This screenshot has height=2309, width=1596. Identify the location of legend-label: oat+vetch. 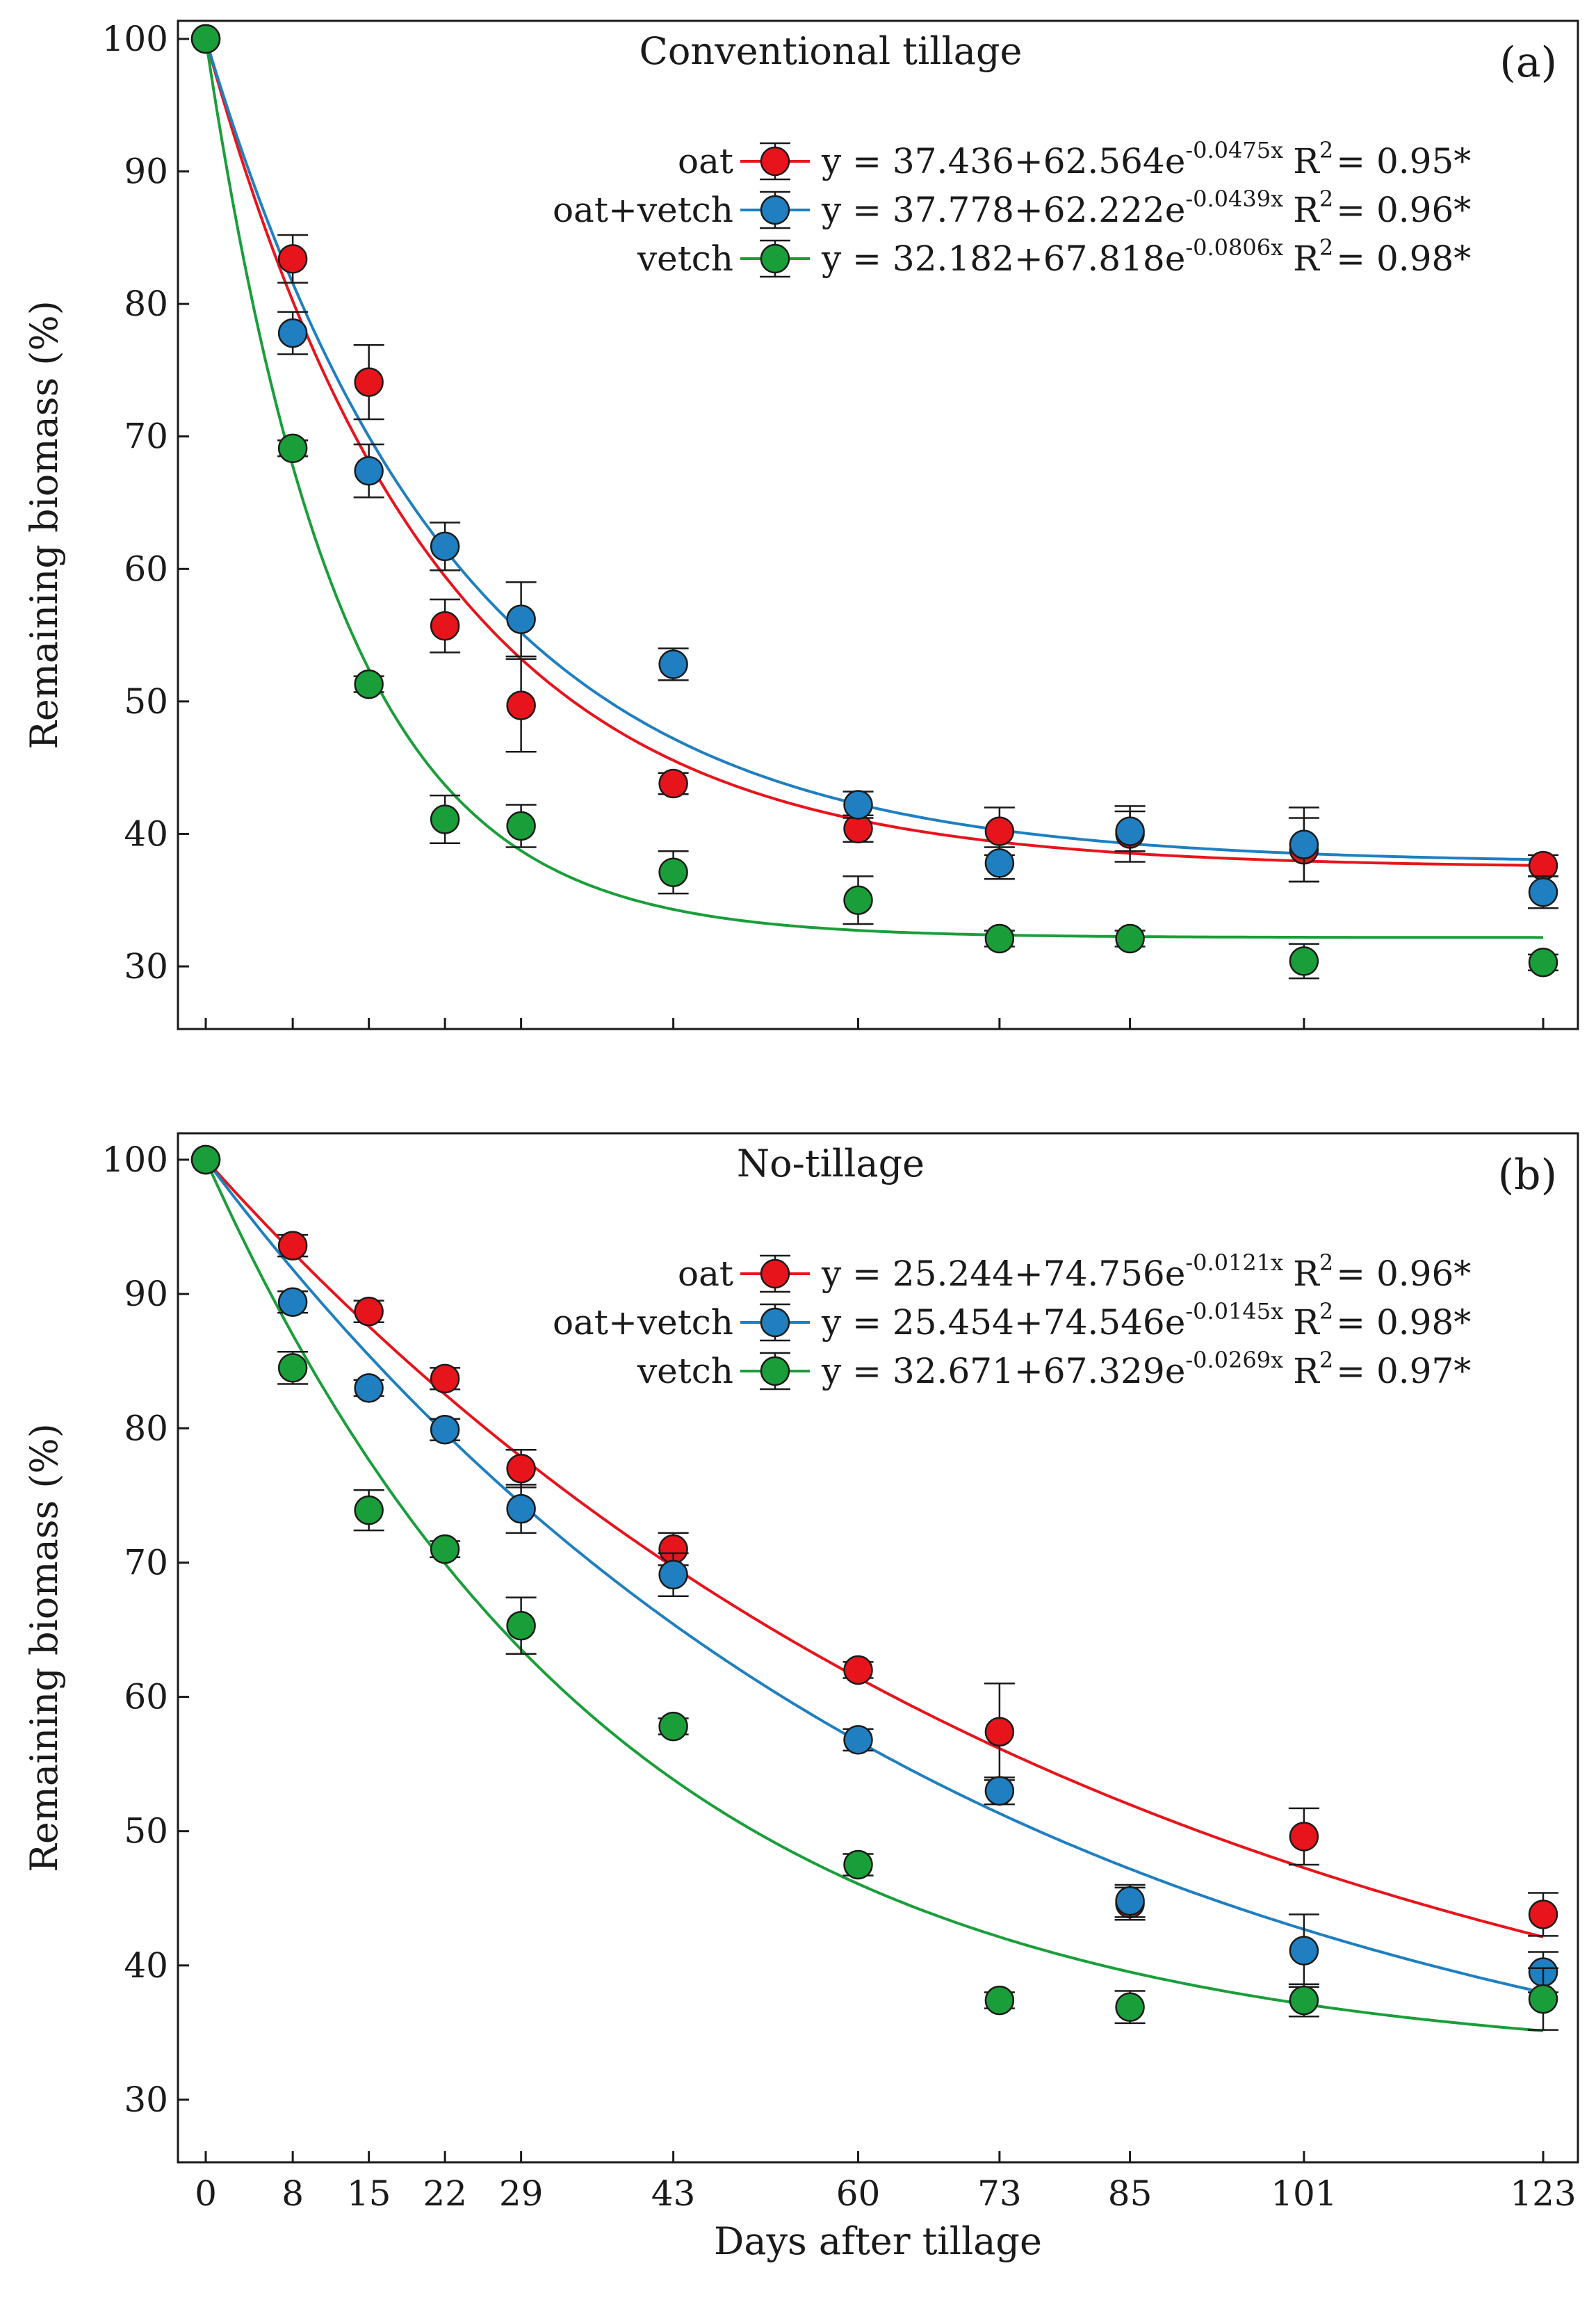
(643, 210).